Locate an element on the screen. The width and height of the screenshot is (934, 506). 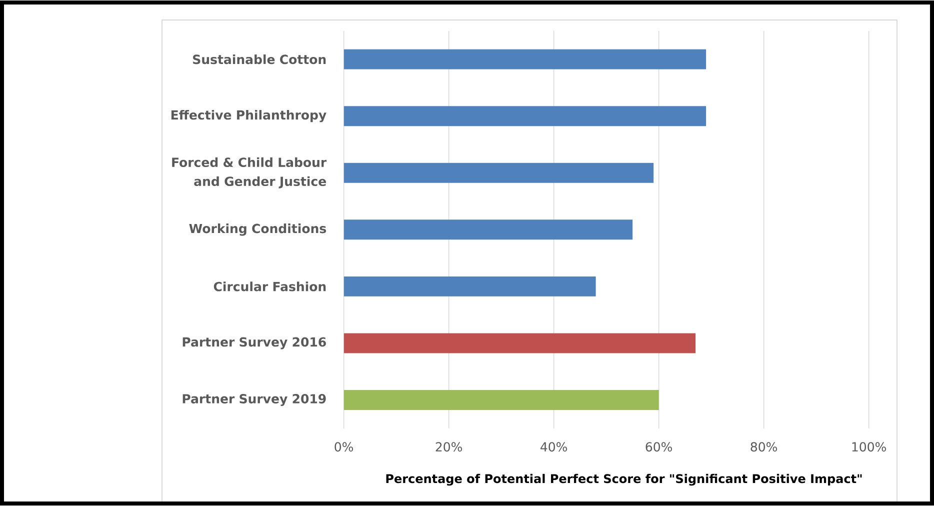
x-tick-label: 40% is located at coordinates (553, 447).